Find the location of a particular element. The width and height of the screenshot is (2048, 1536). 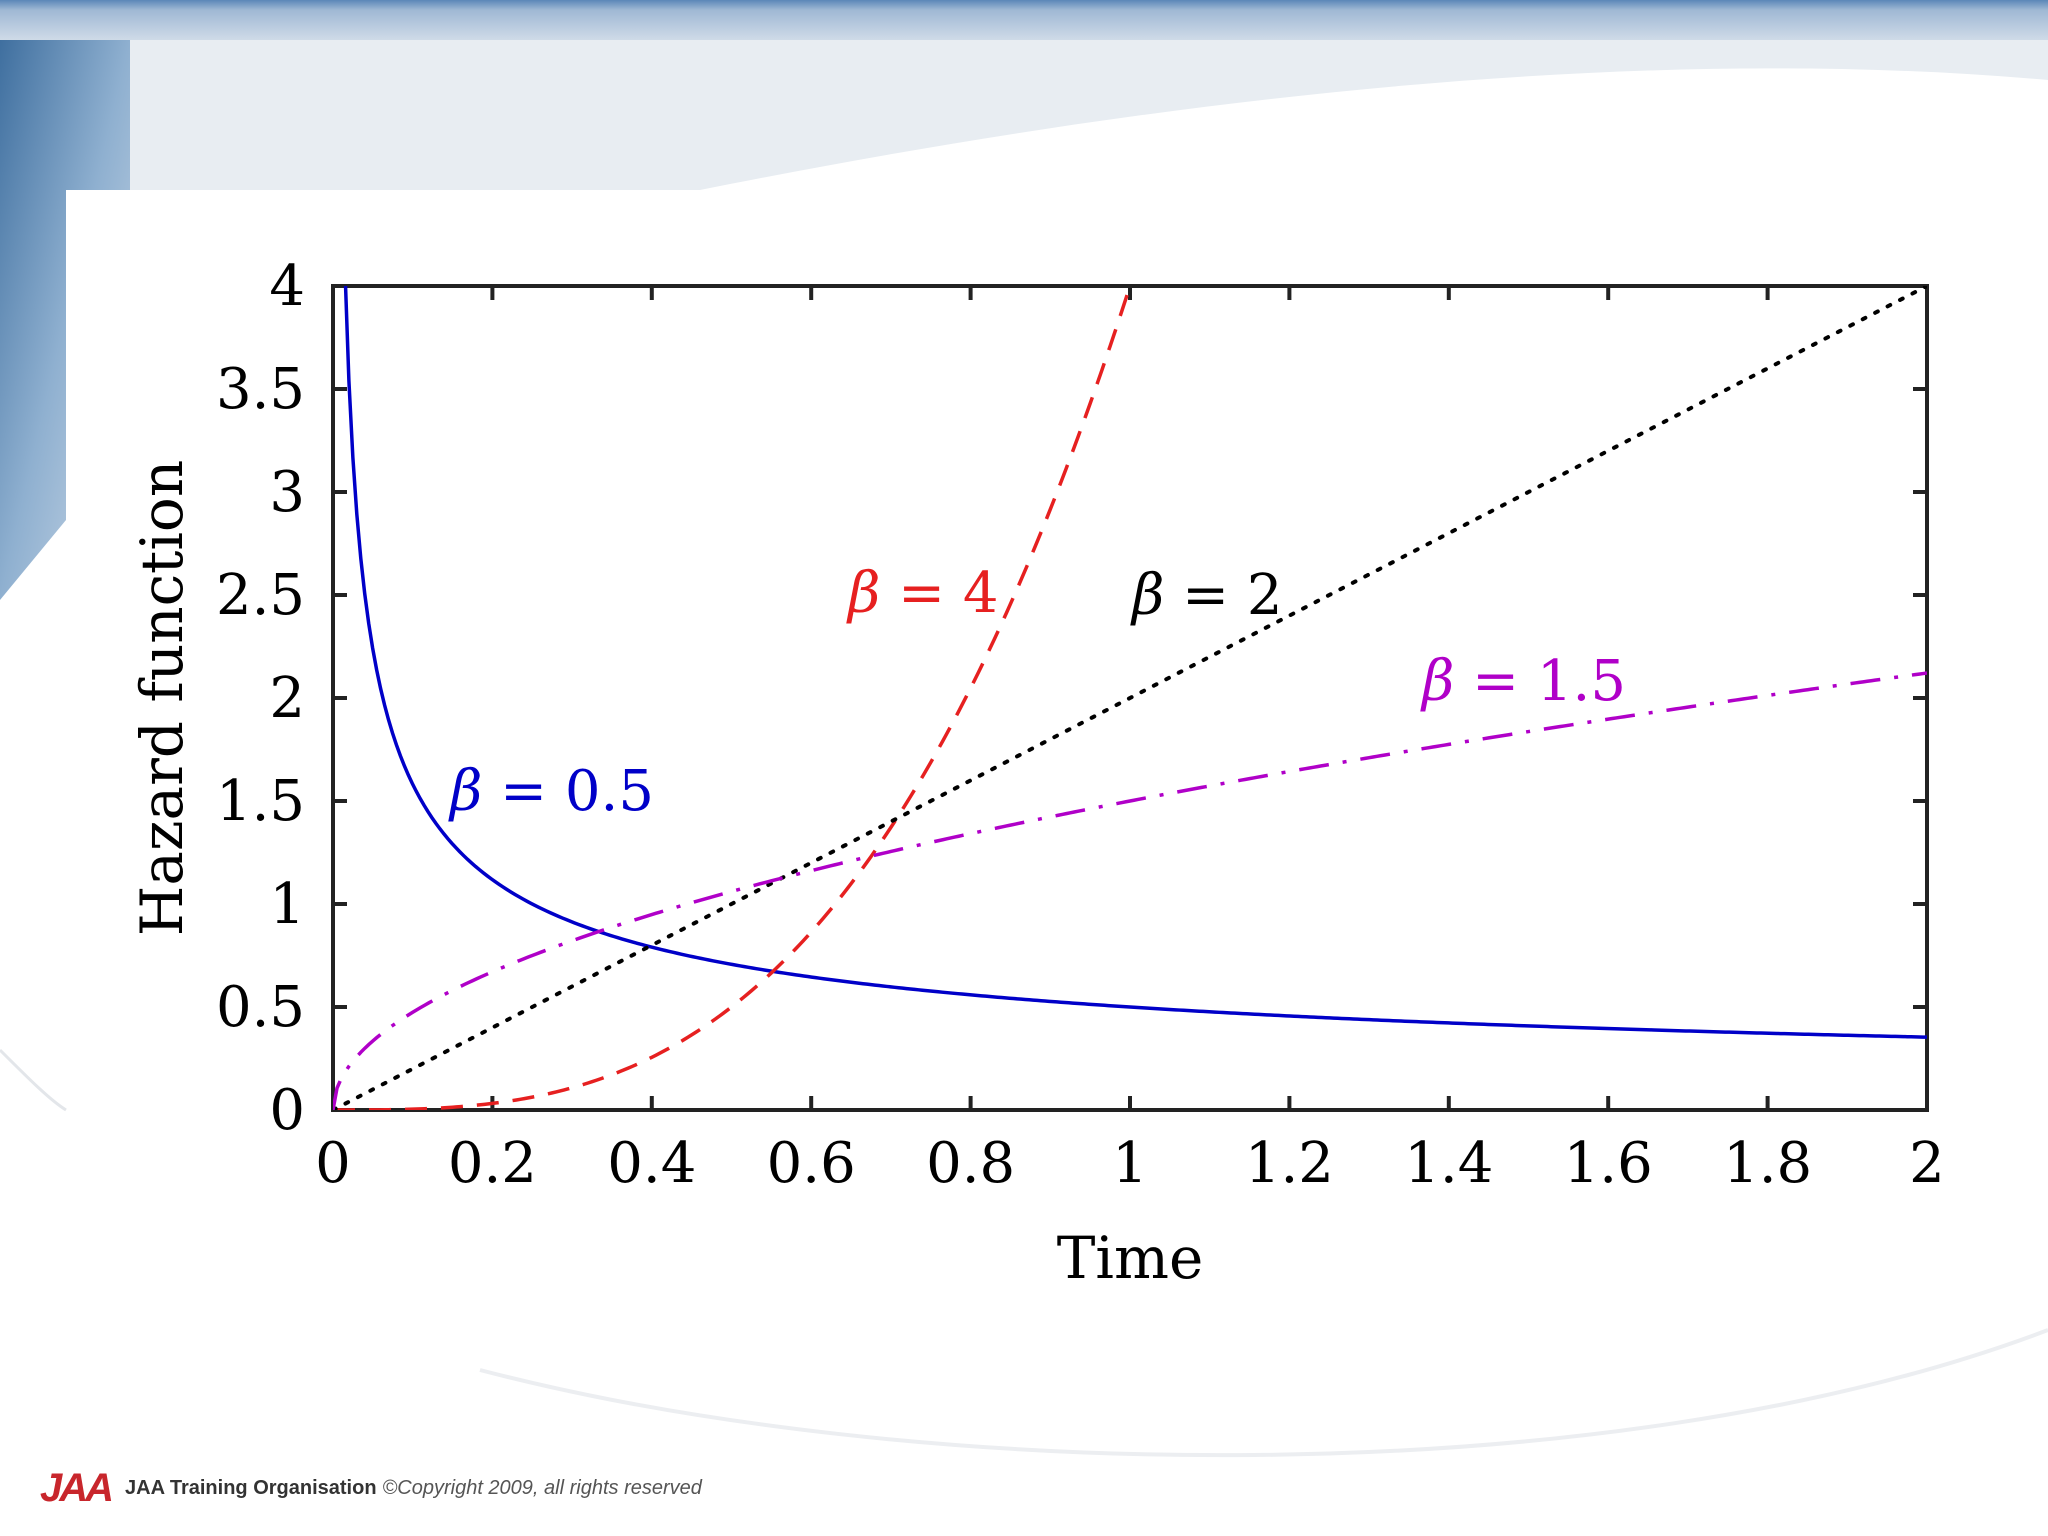

jaa-logo: JAA is located at coordinates (77, 1487).